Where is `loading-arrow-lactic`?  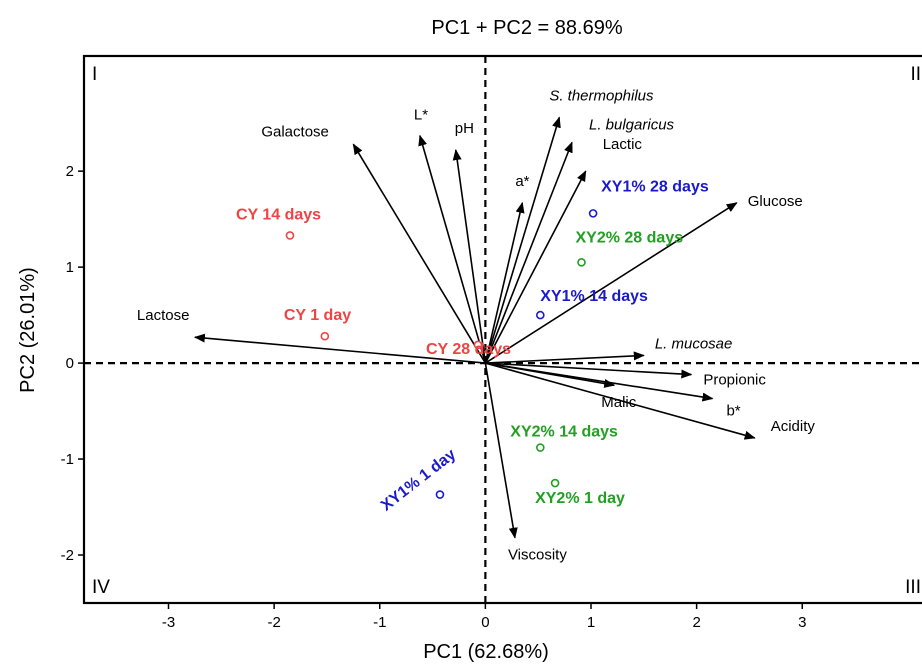 loading-arrow-lactic is located at coordinates (535, 267).